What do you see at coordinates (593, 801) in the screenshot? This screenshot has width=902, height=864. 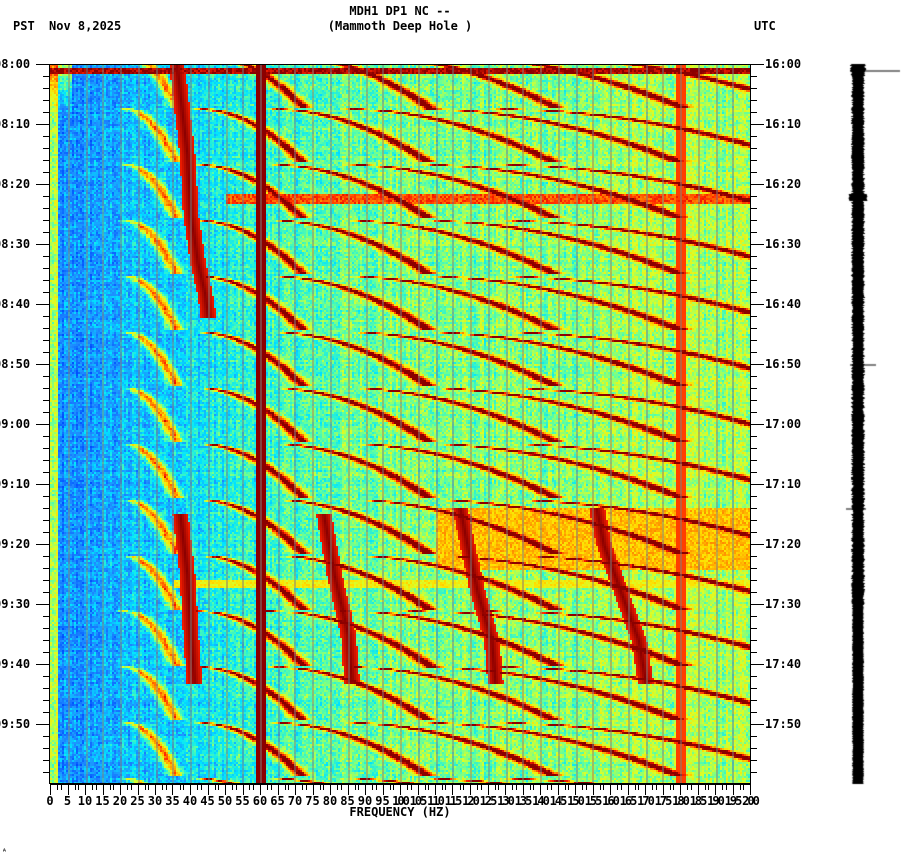 I see `x-tick-label: 155` at bounding box center [593, 801].